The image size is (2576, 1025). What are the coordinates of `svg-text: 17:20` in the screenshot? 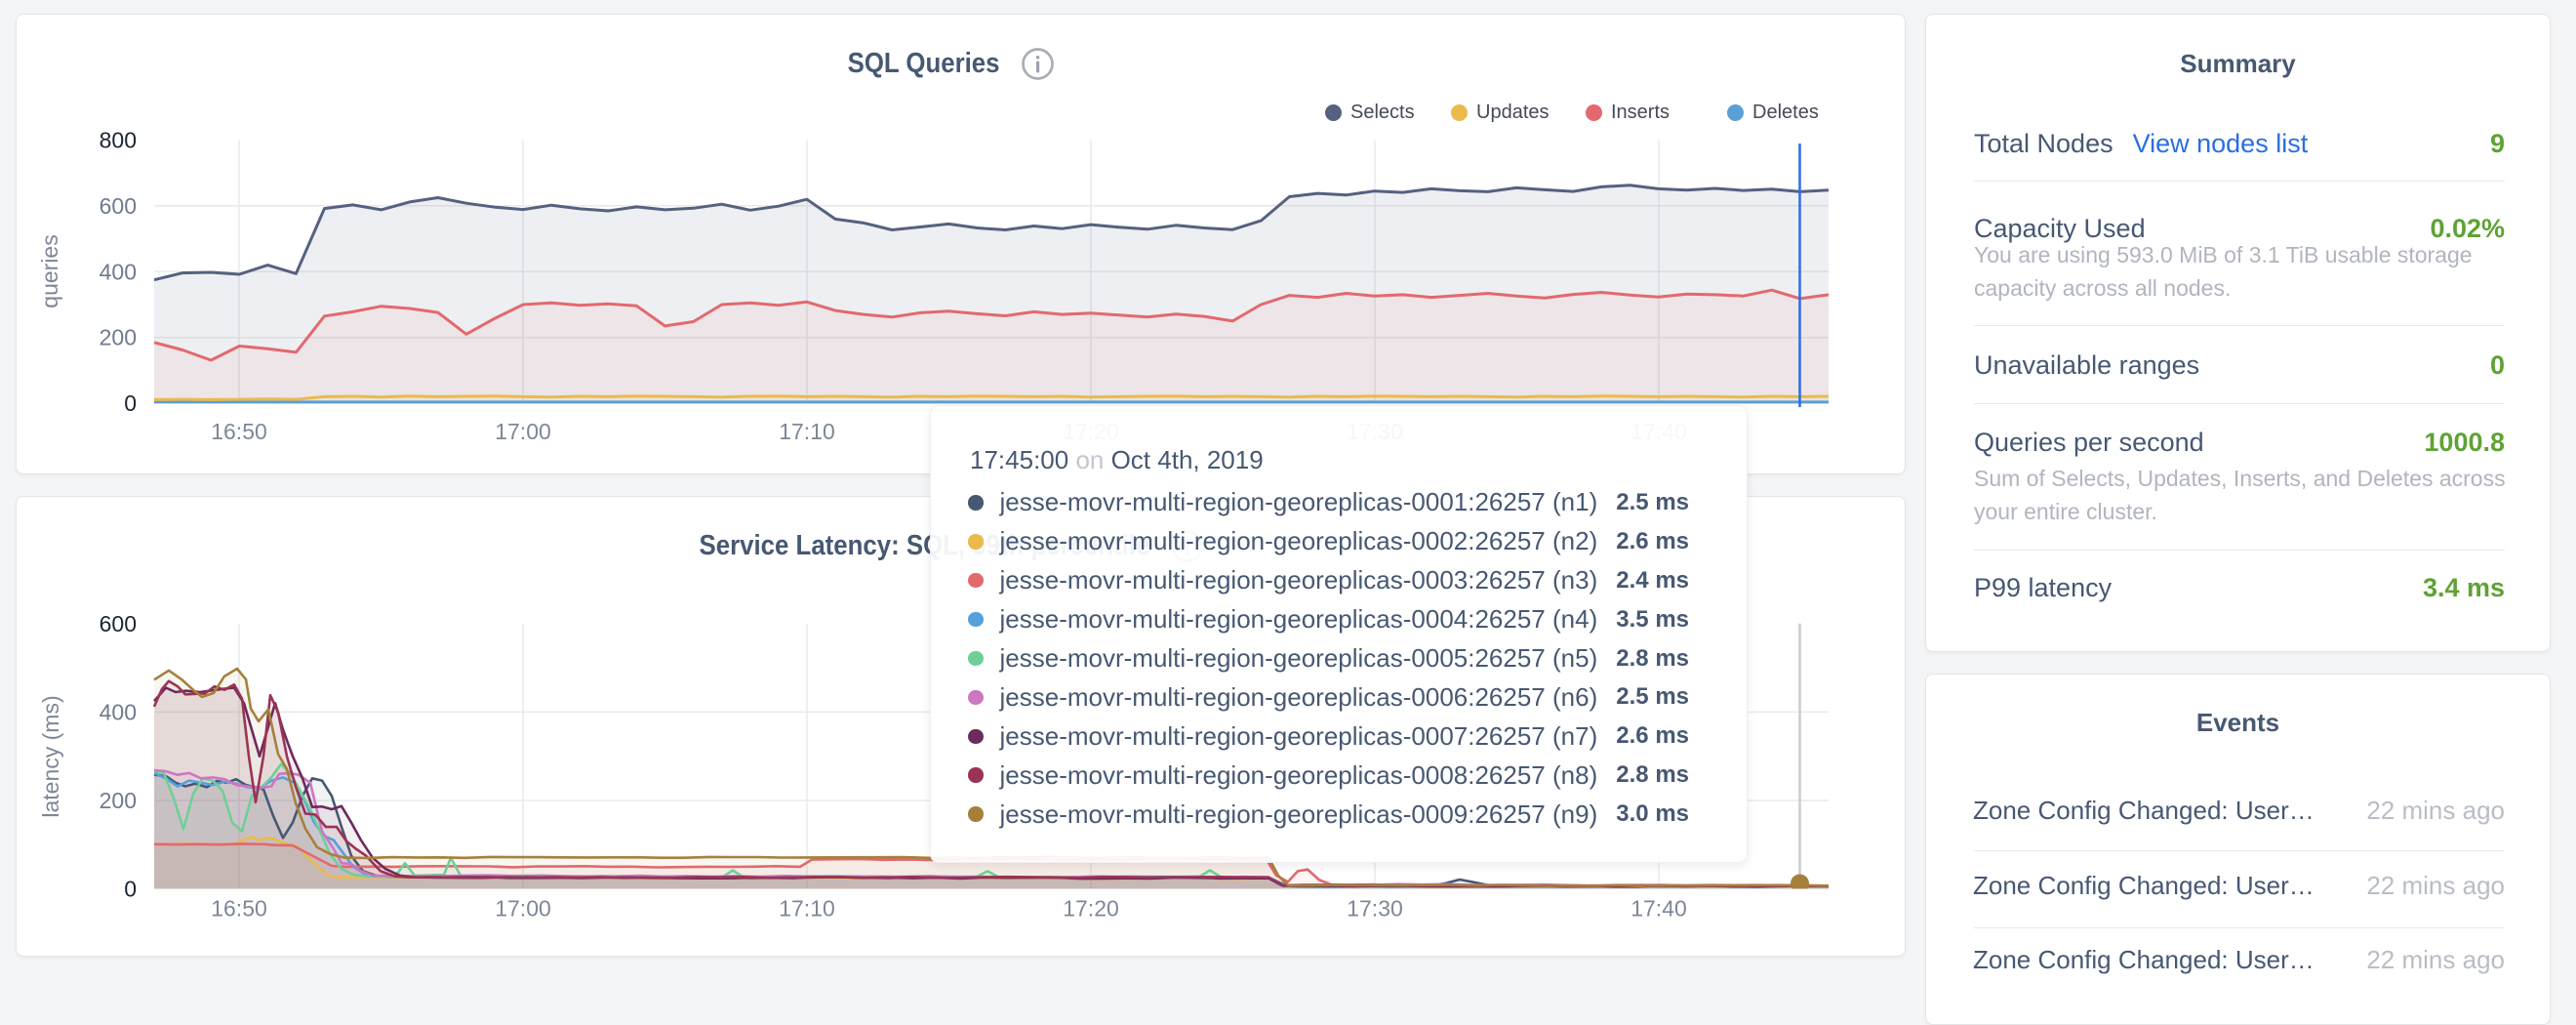 It's located at (1091, 909).